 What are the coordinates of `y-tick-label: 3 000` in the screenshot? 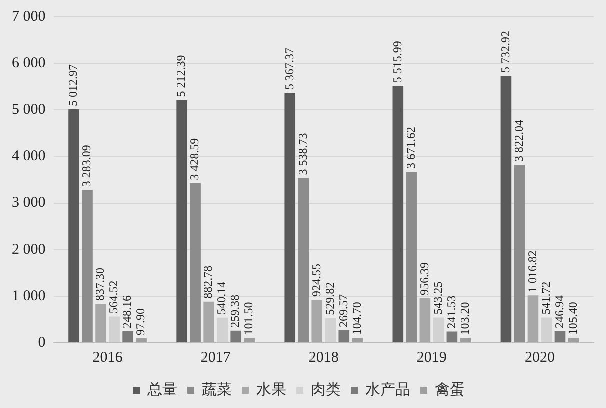 It's located at (29, 203).